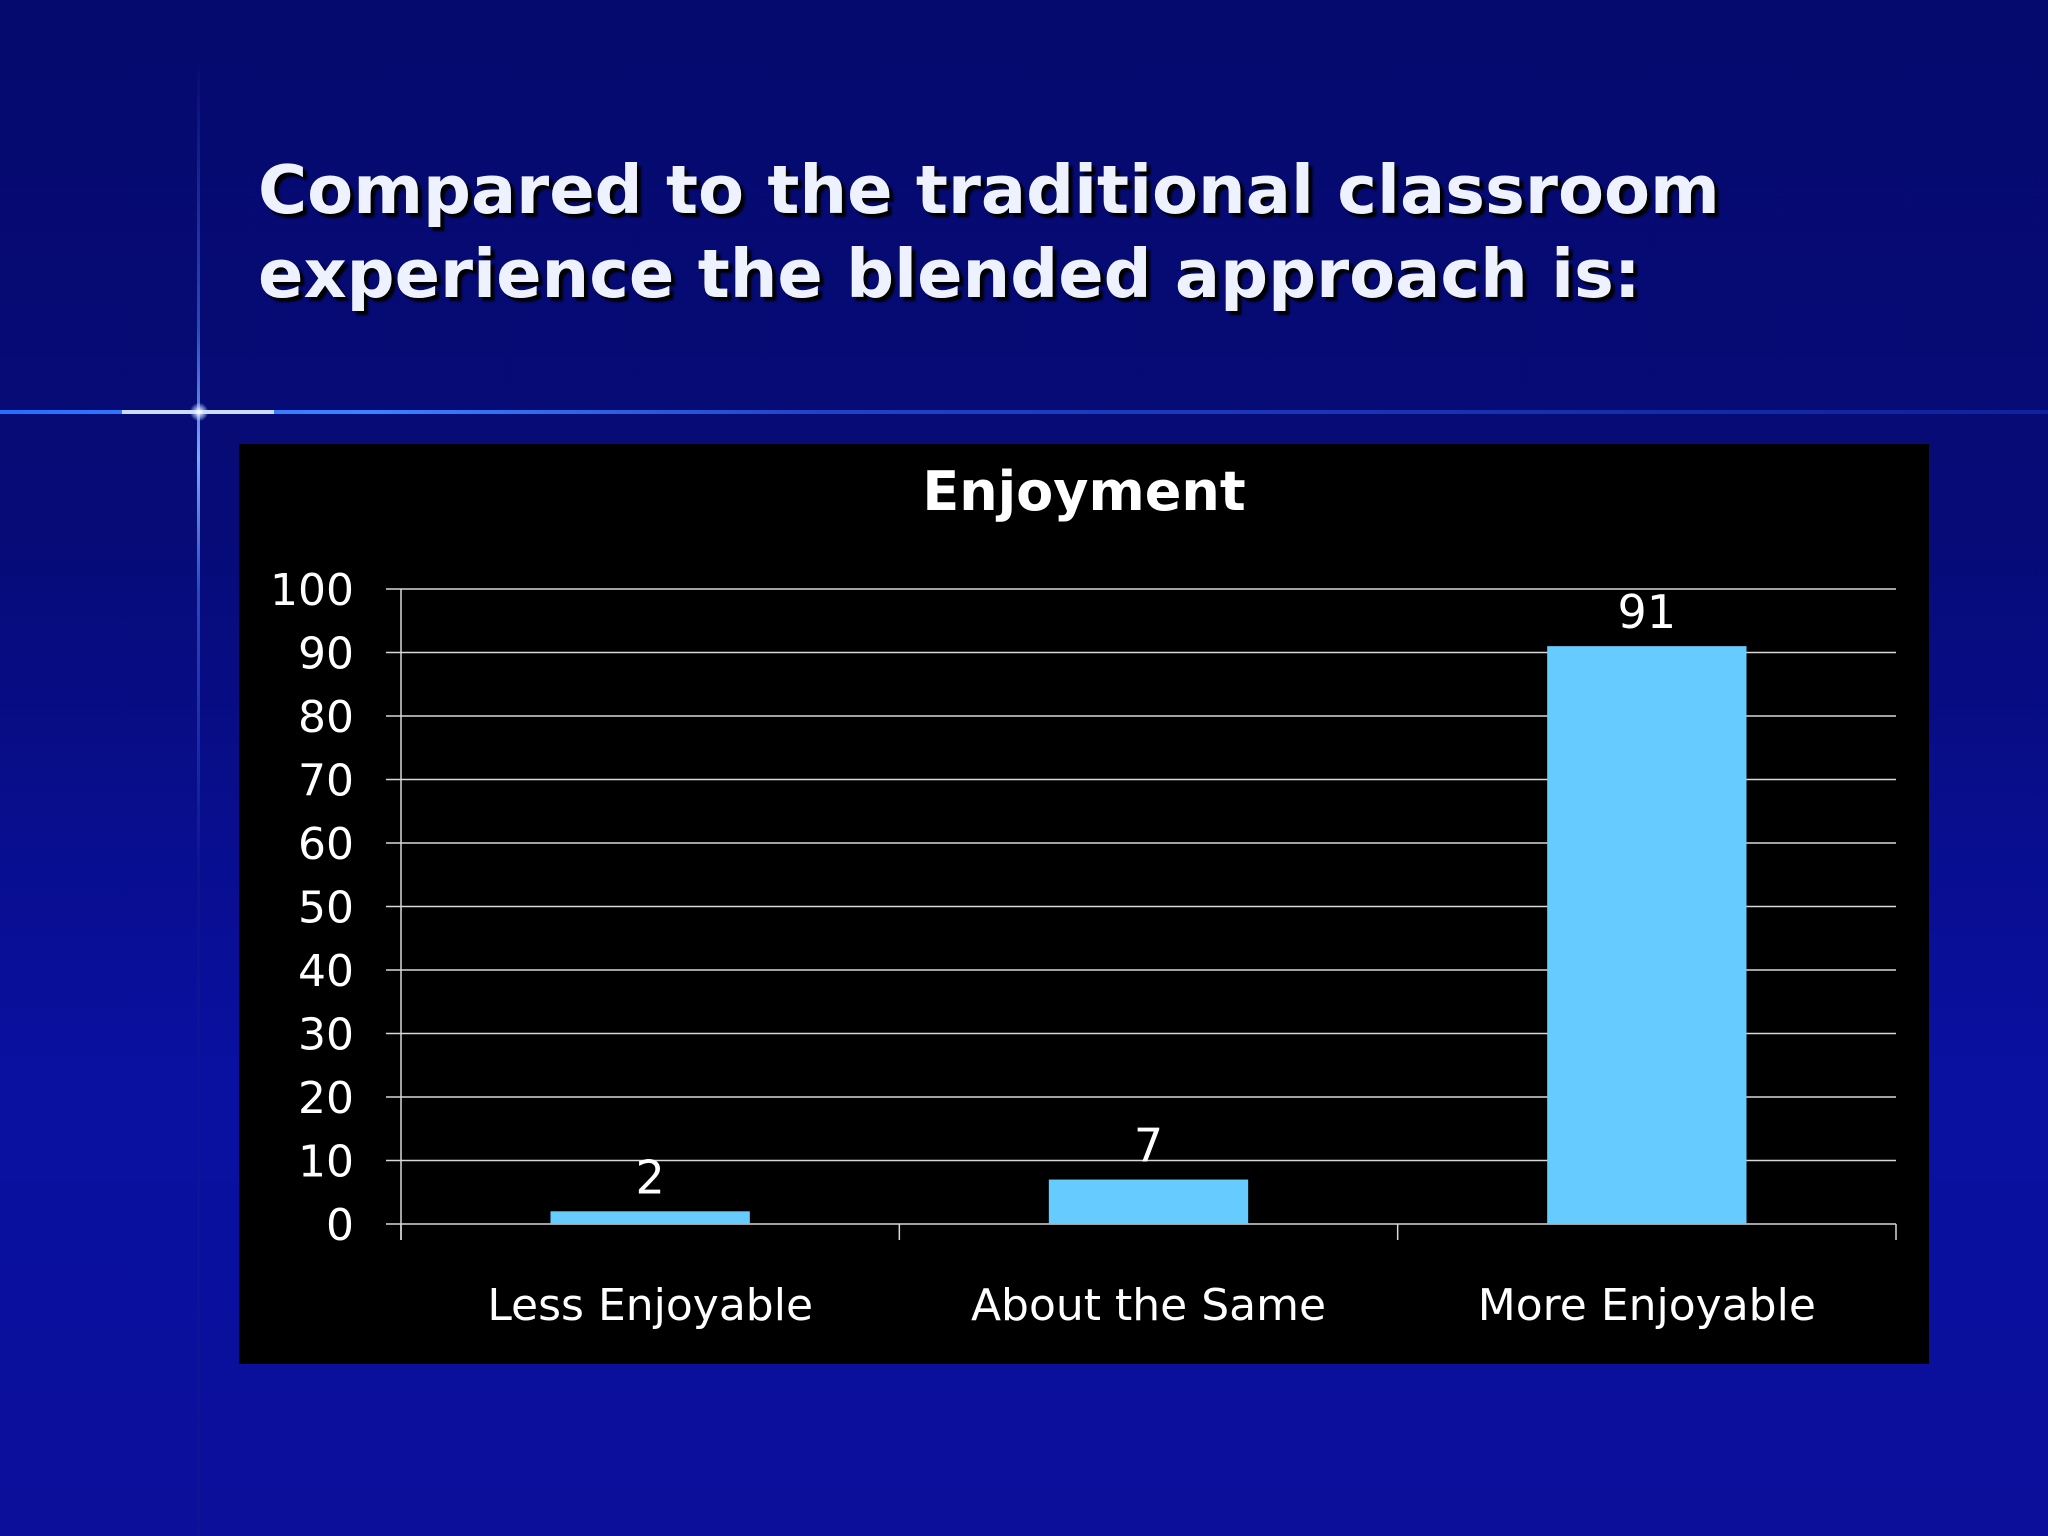 This screenshot has width=2048, height=1536. Describe the element at coordinates (326, 908) in the screenshot. I see `y-tick-label: 50` at that location.